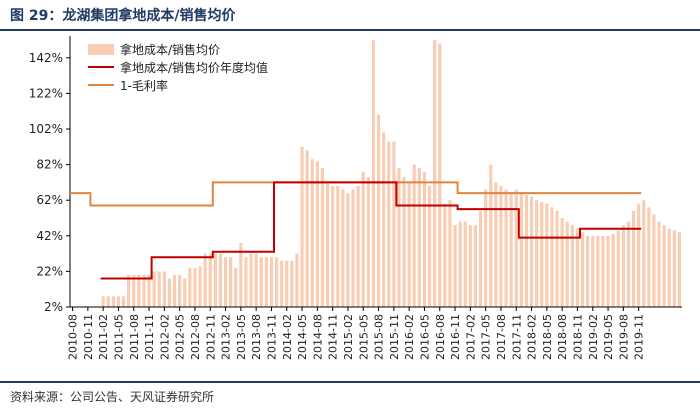 Image resolution: width=700 pixels, height=414 pixels. Describe the element at coordinates (455, 337) in the screenshot. I see `x-tick-label: 2016-11` at that location.